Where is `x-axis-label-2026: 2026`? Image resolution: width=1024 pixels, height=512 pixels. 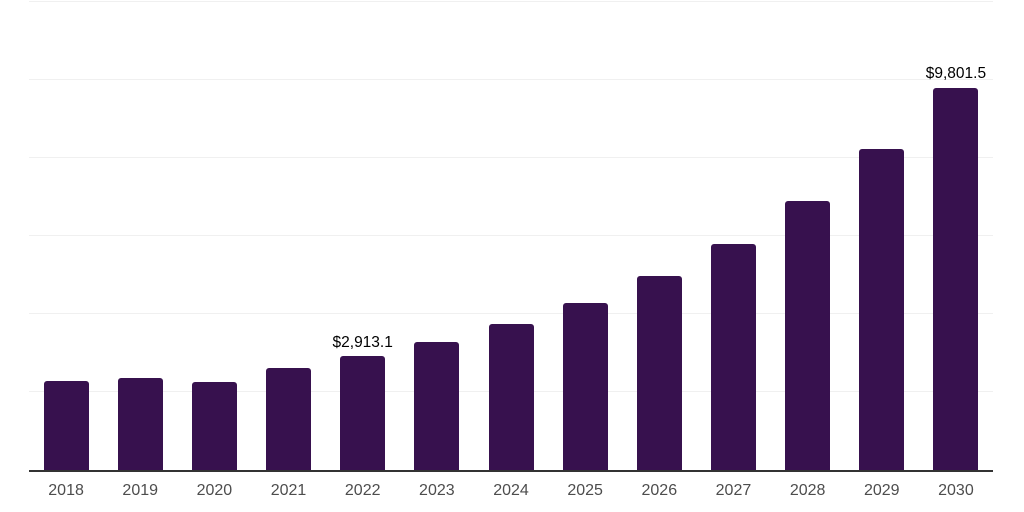 x-axis-label-2026: 2026 is located at coordinates (659, 490).